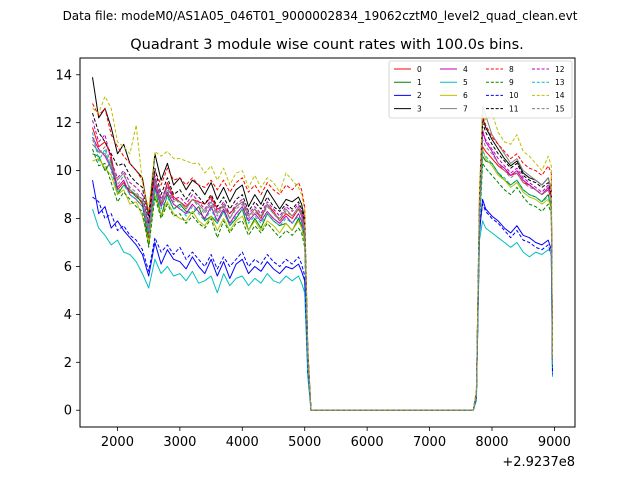 This screenshot has height=480, width=640. What do you see at coordinates (511, 69) in the screenshot?
I see `legend-label-8: 8` at bounding box center [511, 69].